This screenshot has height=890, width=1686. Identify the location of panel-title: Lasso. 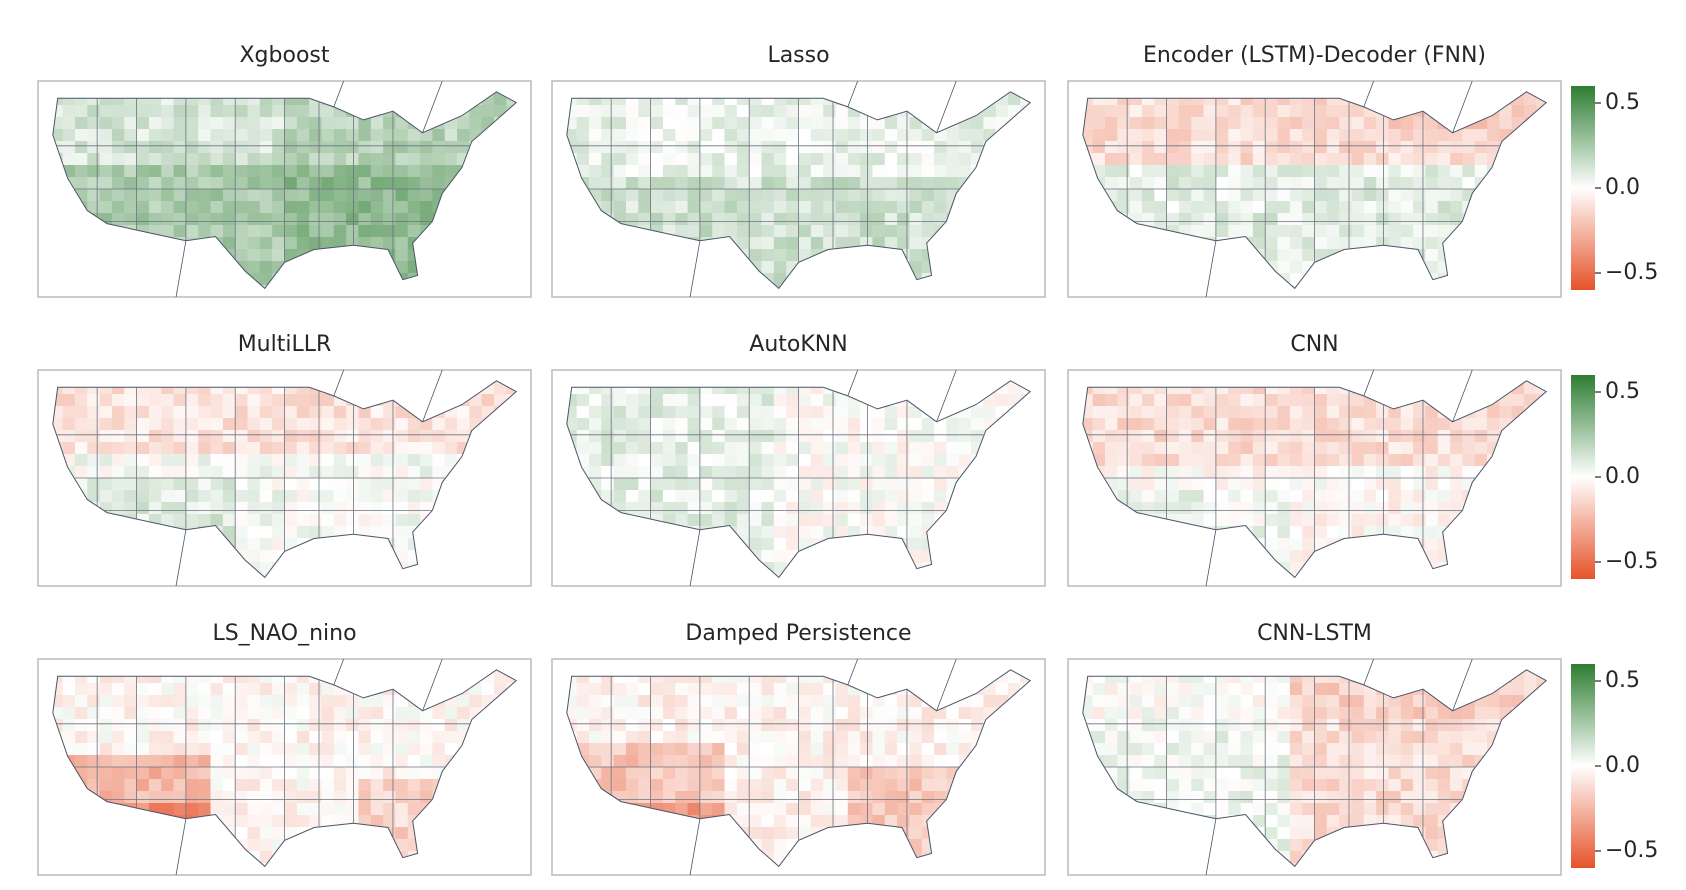
(798, 55).